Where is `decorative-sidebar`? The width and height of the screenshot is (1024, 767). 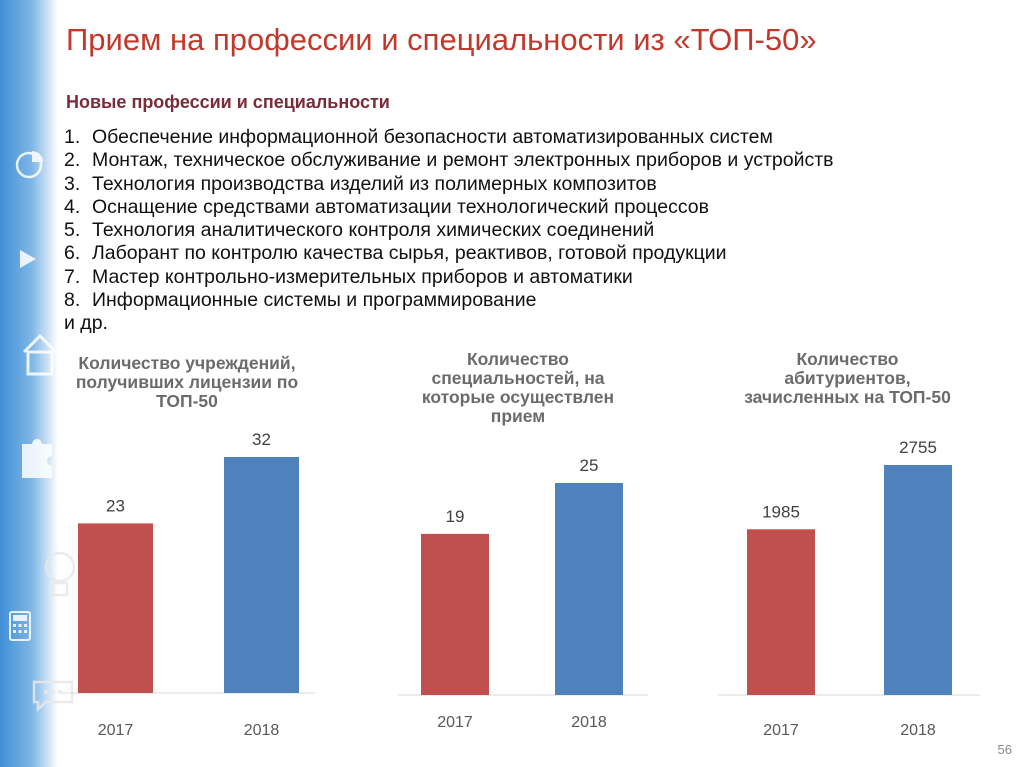
decorative-sidebar is located at coordinates (38, 383).